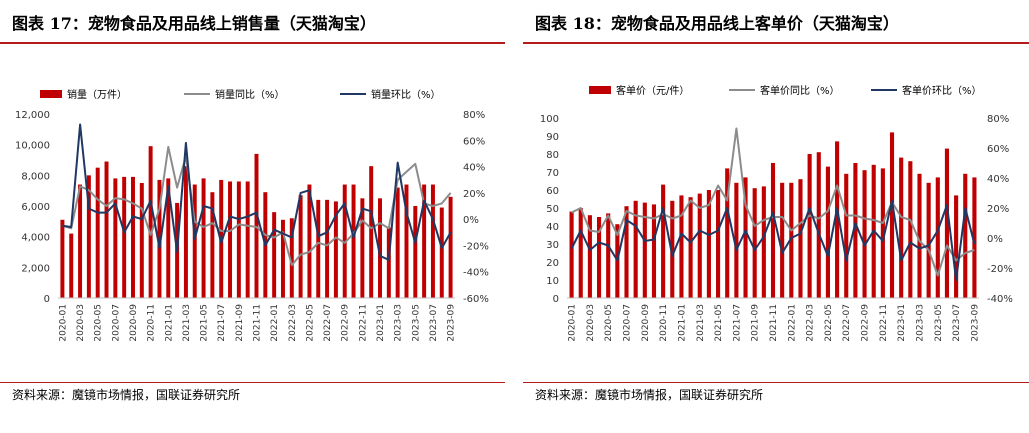  I want to click on right-axis-tick-label: 20%, so click(998, 209).